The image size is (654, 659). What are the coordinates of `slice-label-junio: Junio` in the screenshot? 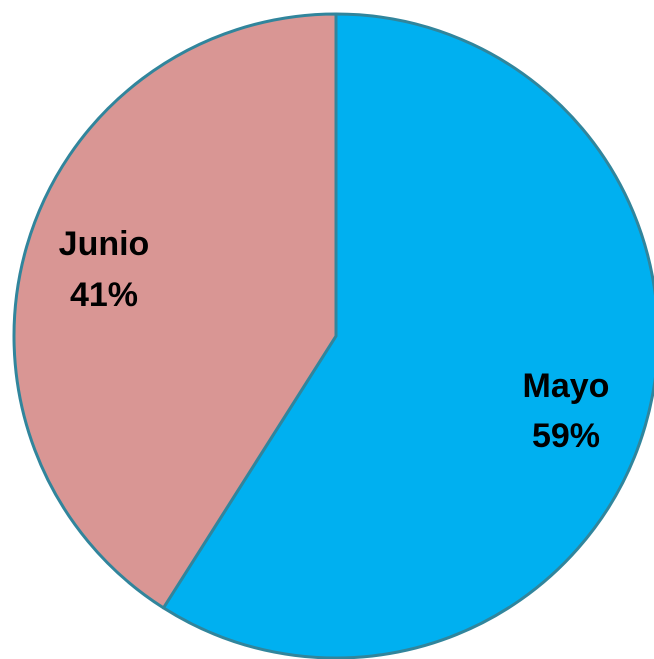 It's located at (104, 244).